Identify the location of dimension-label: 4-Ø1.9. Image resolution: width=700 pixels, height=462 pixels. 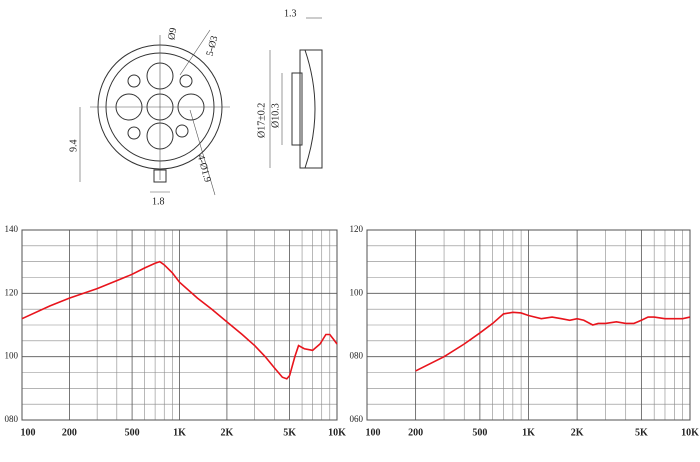
(204, 169).